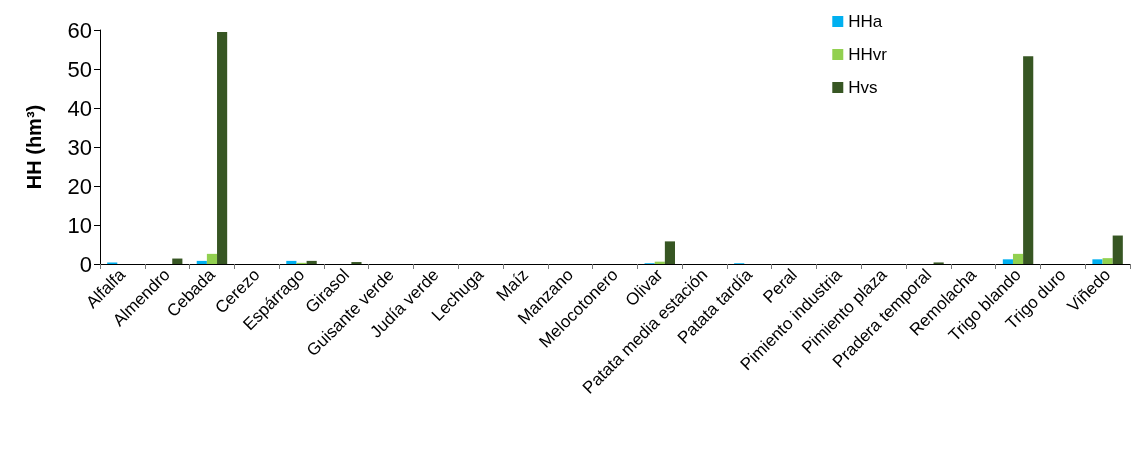 The image size is (1142, 462). What do you see at coordinates (79, 147) in the screenshot?
I see `y-tick-label: 30` at bounding box center [79, 147].